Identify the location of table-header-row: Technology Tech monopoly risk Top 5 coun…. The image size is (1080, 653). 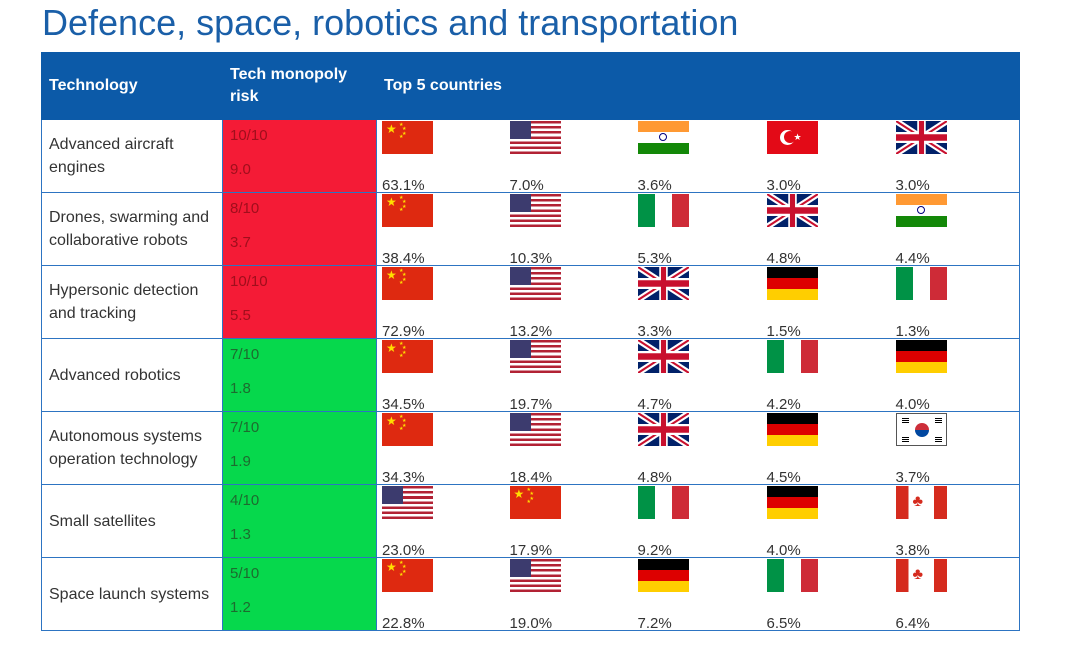
(531, 86).